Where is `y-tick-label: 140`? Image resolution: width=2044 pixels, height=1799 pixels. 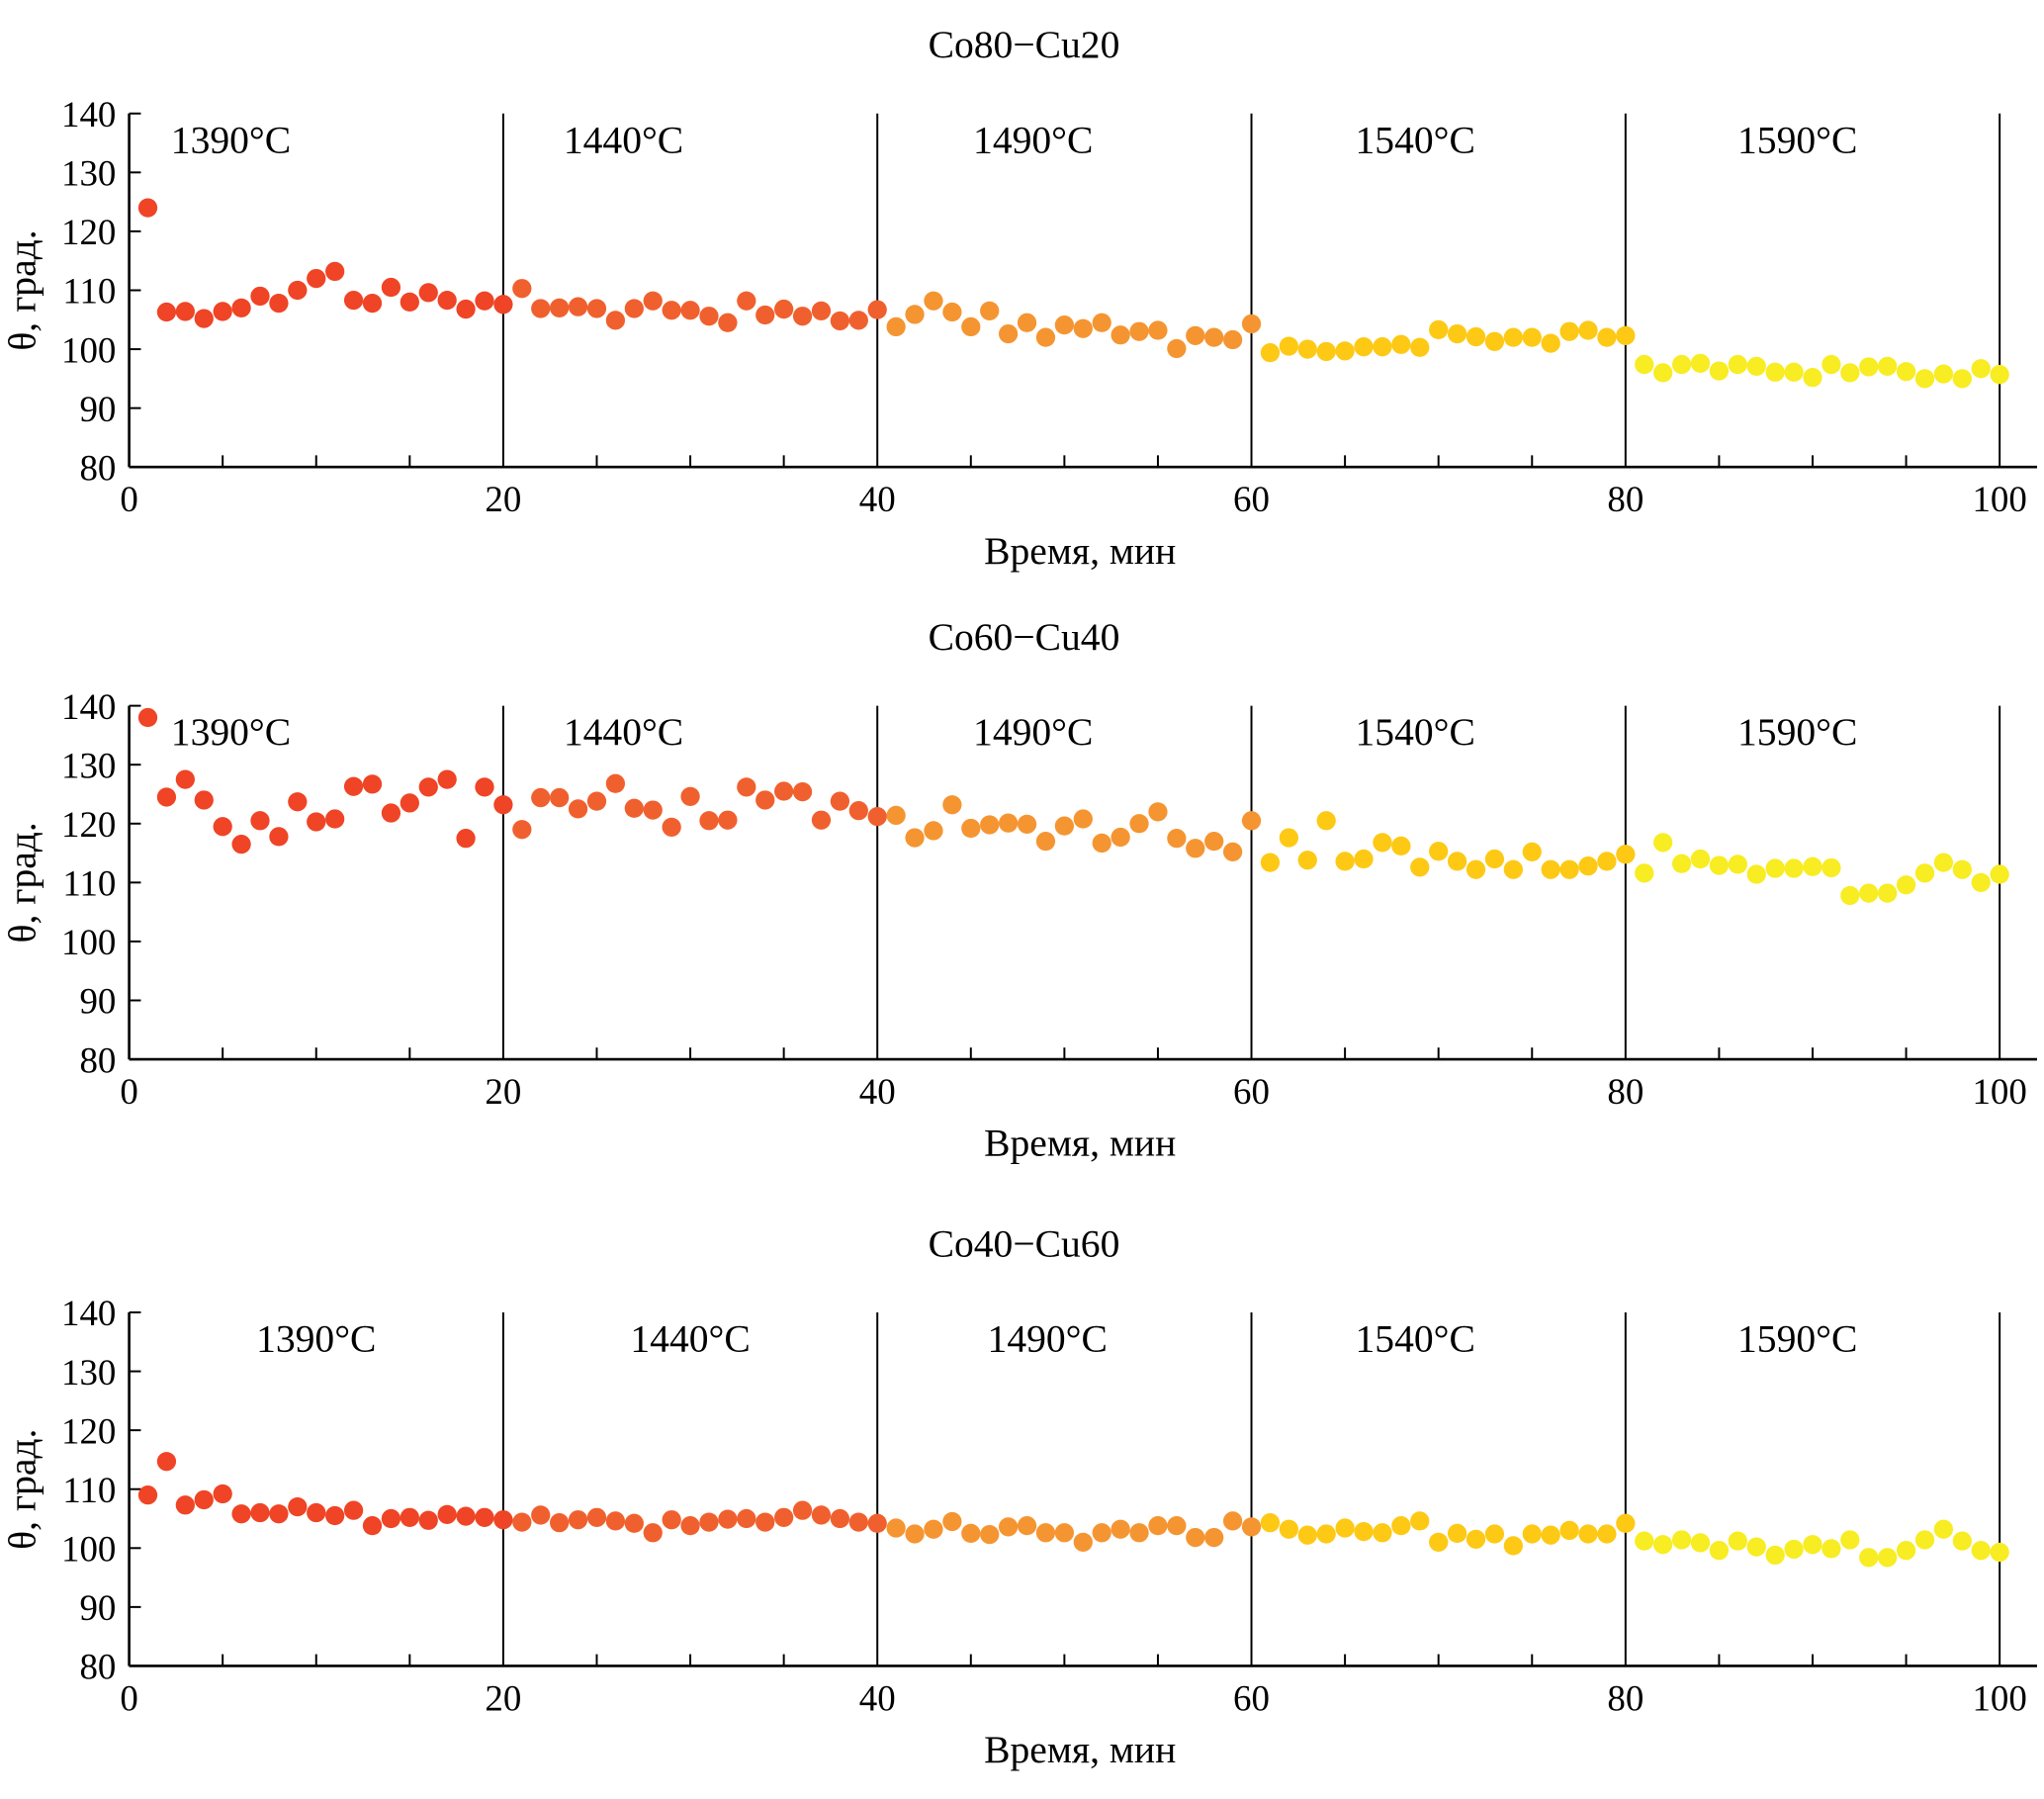
y-tick-label: 140 is located at coordinates (88, 1313).